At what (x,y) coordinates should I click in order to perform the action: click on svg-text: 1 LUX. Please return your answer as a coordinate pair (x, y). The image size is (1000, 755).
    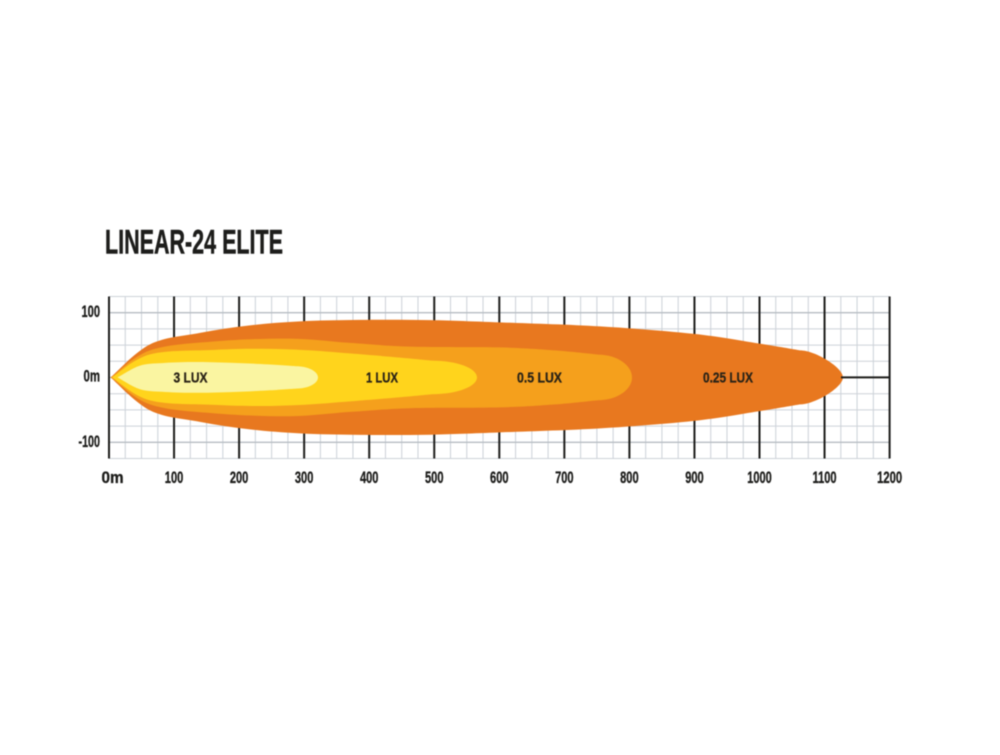
    Looking at the image, I should click on (382, 378).